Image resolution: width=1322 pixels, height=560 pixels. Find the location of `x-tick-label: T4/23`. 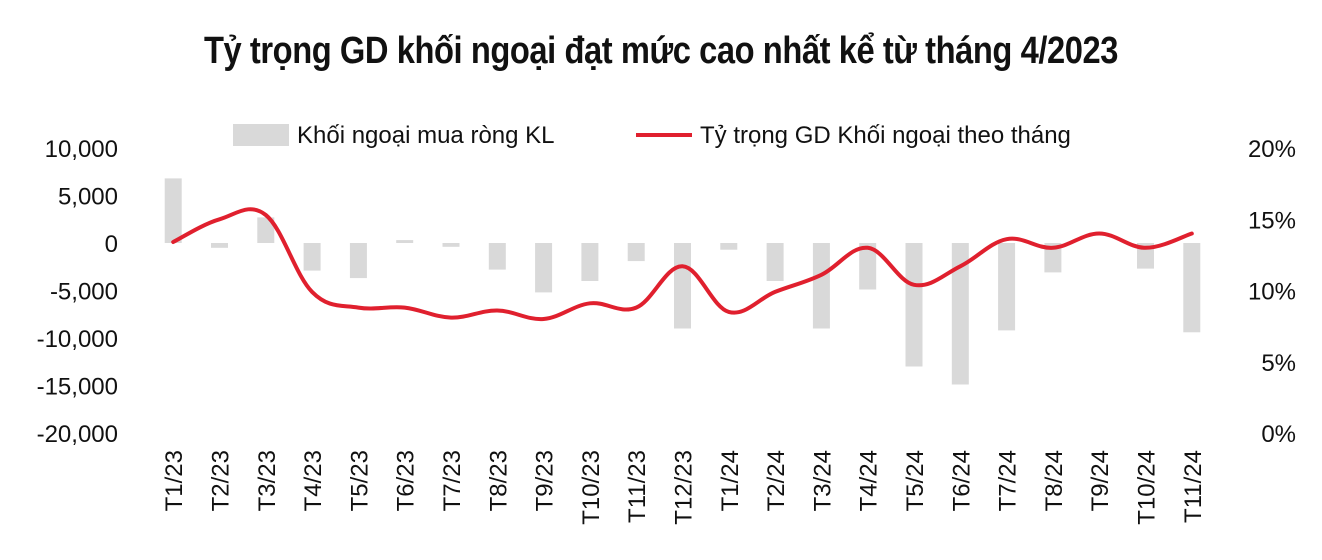

x-tick-label: T4/23 is located at coordinates (313, 480).